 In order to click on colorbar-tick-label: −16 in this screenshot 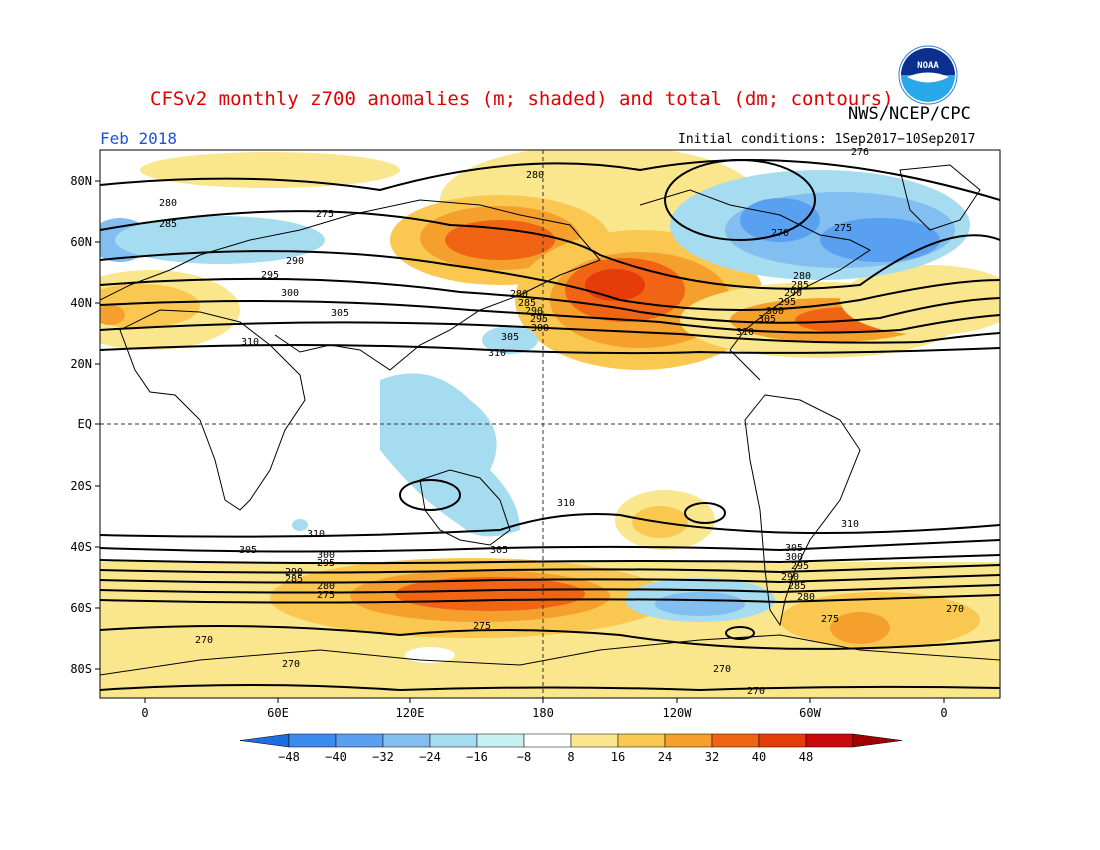, I will do `click(477, 757)`.